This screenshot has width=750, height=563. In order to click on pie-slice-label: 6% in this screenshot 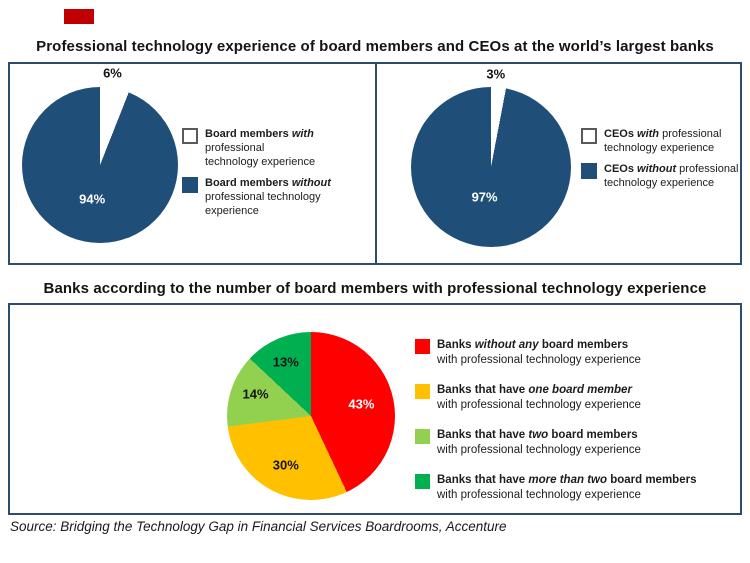, I will do `click(112, 73)`.